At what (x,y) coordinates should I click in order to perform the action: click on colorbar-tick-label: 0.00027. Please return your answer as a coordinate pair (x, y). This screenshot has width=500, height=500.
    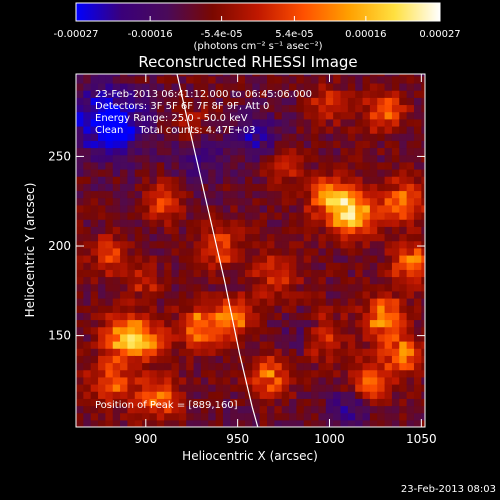
    Looking at the image, I should click on (439, 34).